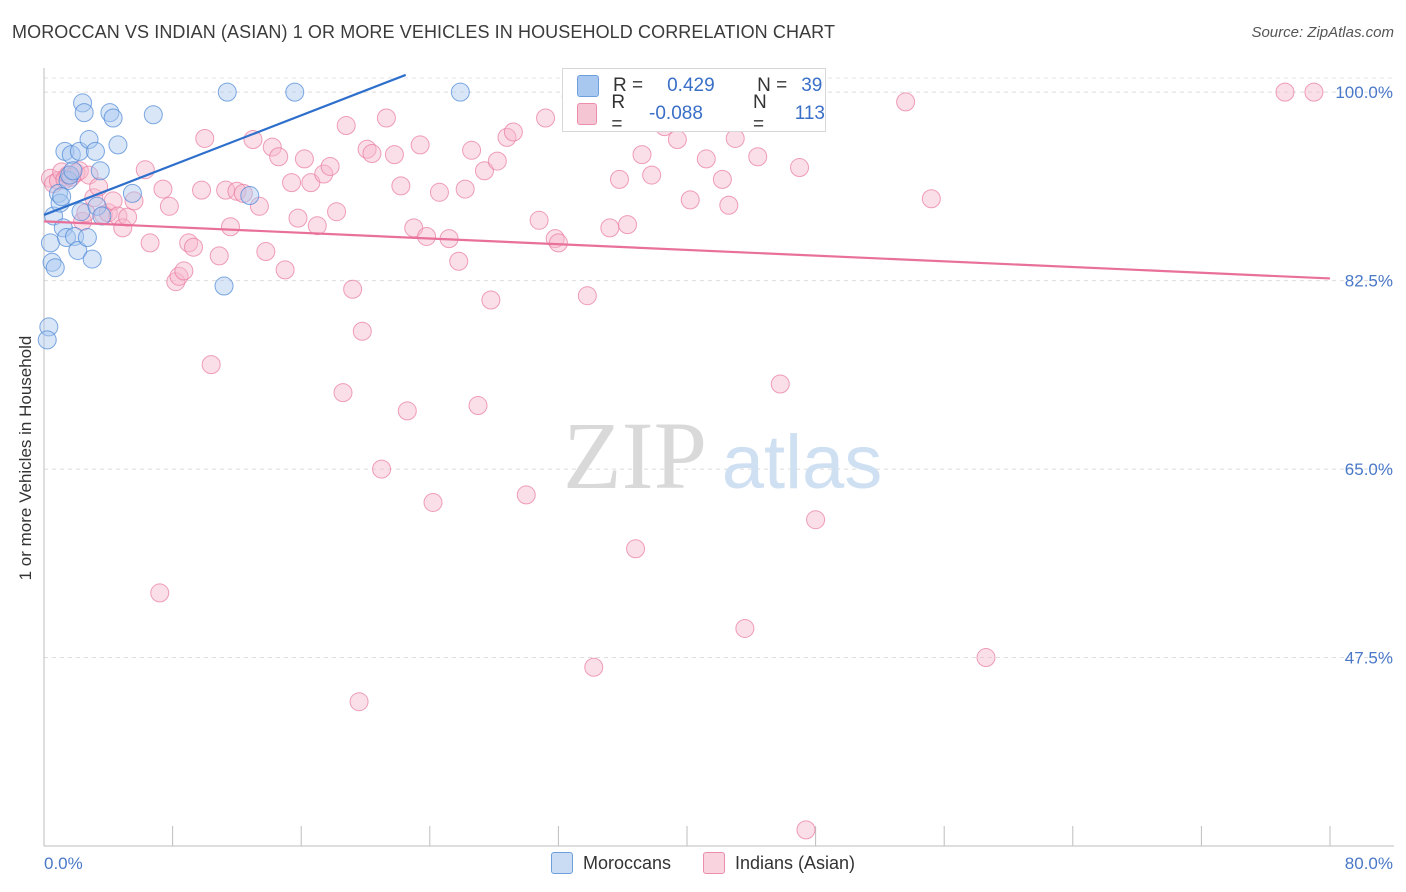 The width and height of the screenshot is (1406, 892). I want to click on watermark-zip: ZIP, so click(635, 455).